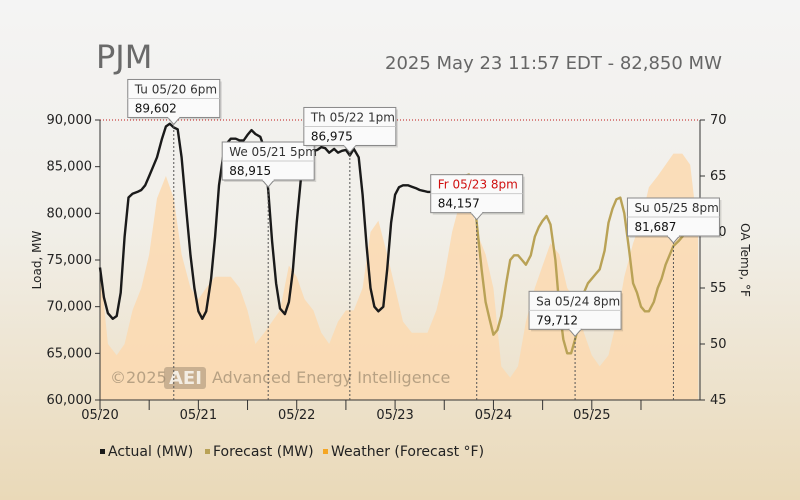 Image resolution: width=800 pixels, height=500 pixels. I want to click on callout-label: Fr 05/23 8pm, so click(478, 185).